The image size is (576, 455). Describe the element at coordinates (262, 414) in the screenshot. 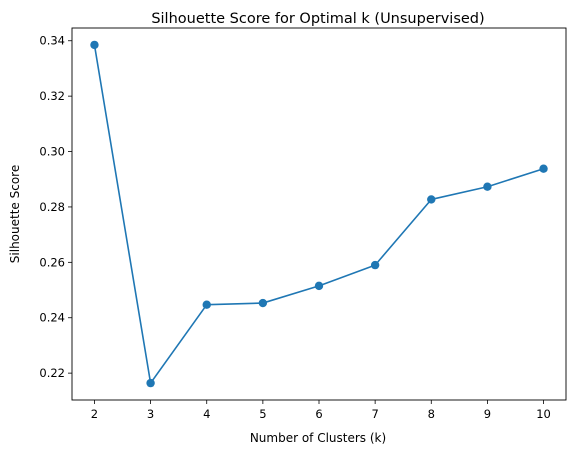

I see `x-tick-label: 5` at that location.